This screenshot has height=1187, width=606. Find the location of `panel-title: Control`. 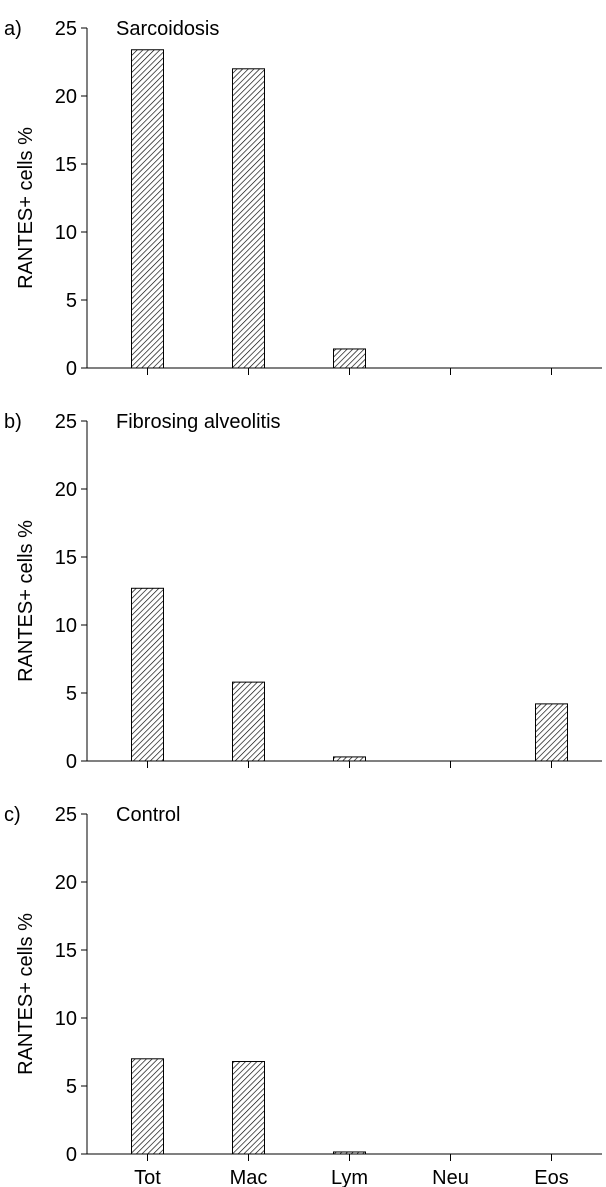

panel-title: Control is located at coordinates (148, 815).